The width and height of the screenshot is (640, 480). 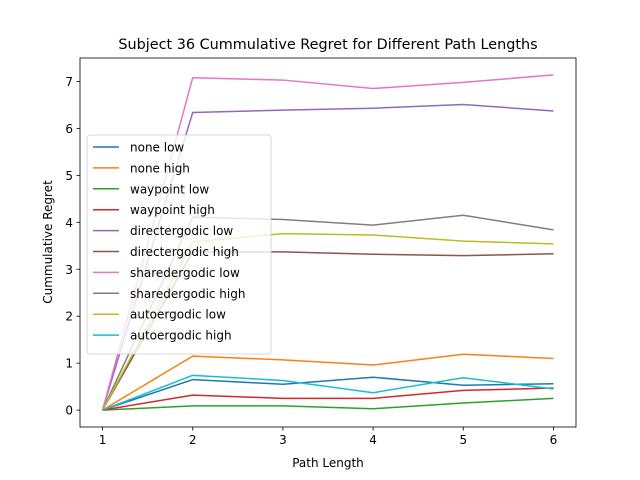 I want to click on y-axis-ticks: 0 1 2 3 4 5 6 7, so click(x=72, y=246).